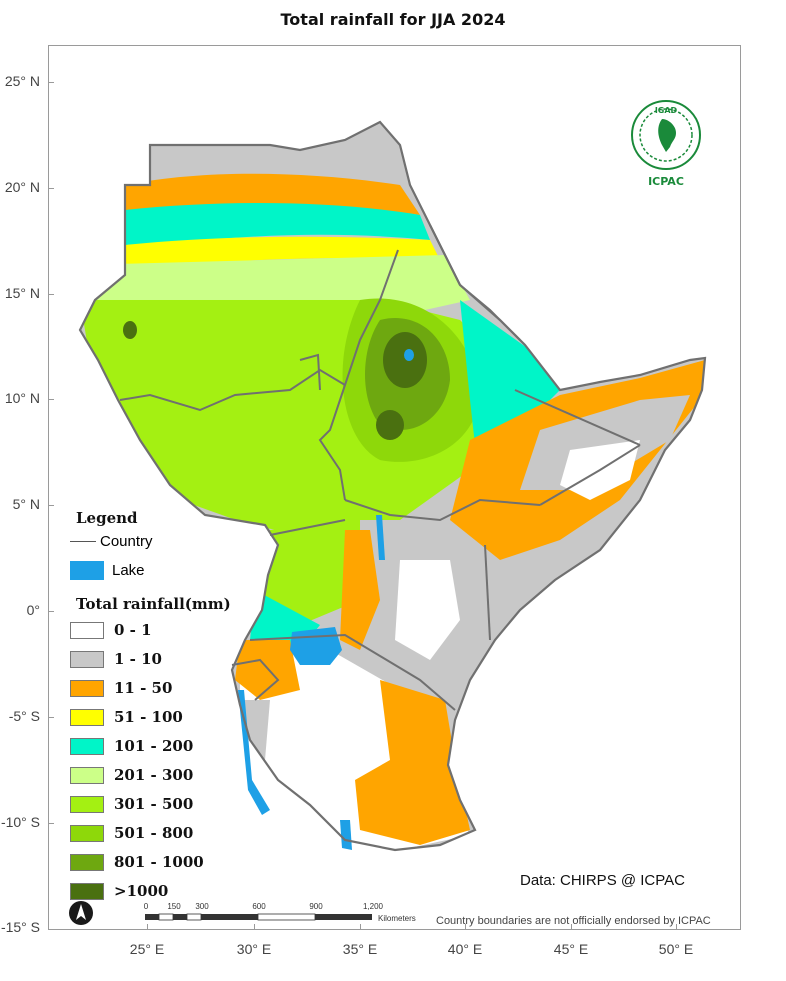 This screenshot has height=981, width=786. Describe the element at coordinates (22, 293) in the screenshot. I see `lat-label-15n: 15° N` at that location.